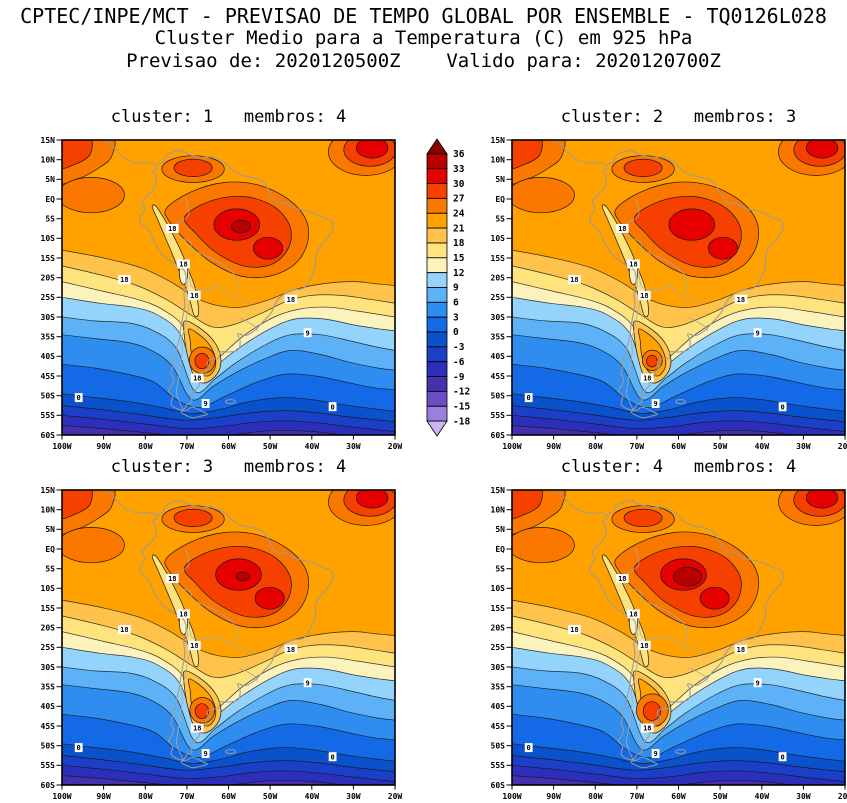 The height and width of the screenshot is (803, 847). I want to click on colorbar-value: 3, so click(456, 317).